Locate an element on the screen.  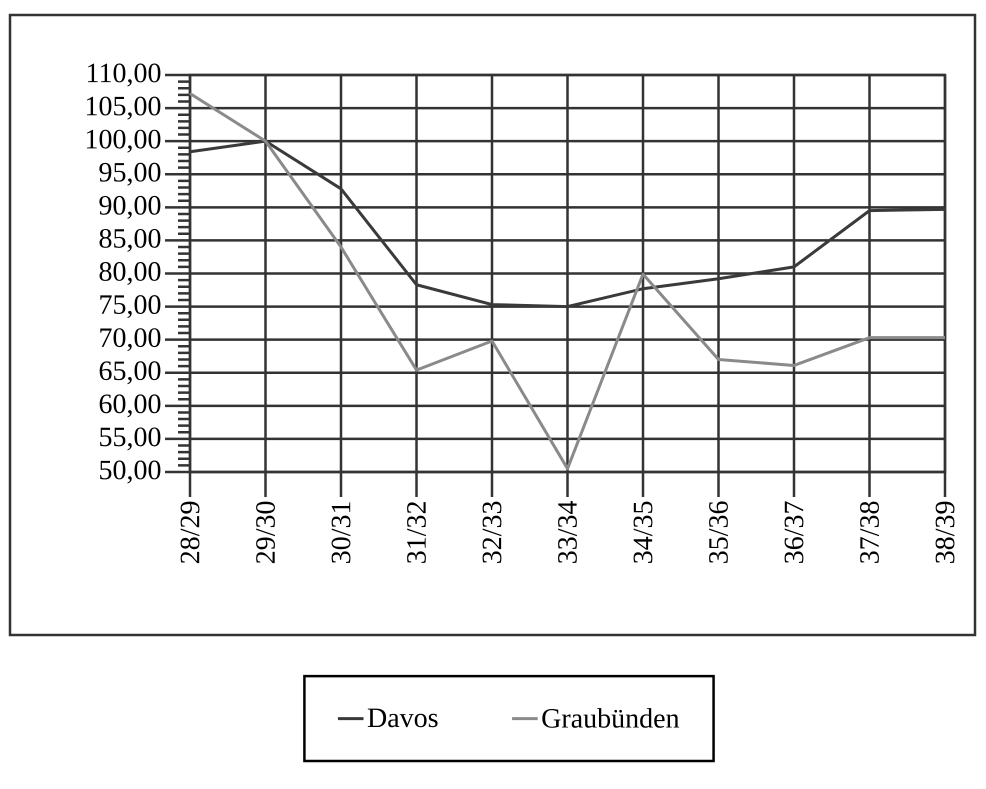
y-tick-label: 55,00 is located at coordinates (130, 438).